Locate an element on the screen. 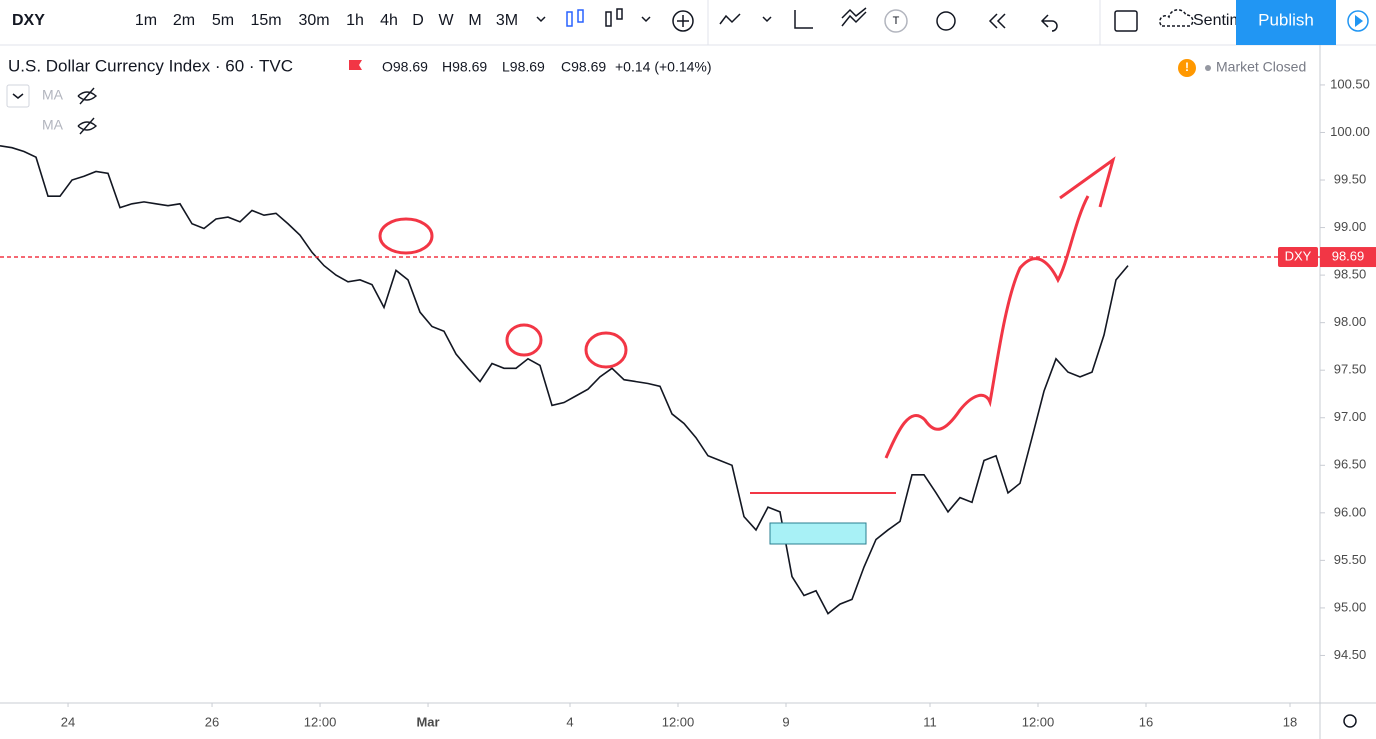 This screenshot has width=1376, height=739. interval: 1m is located at coordinates (146, 20).